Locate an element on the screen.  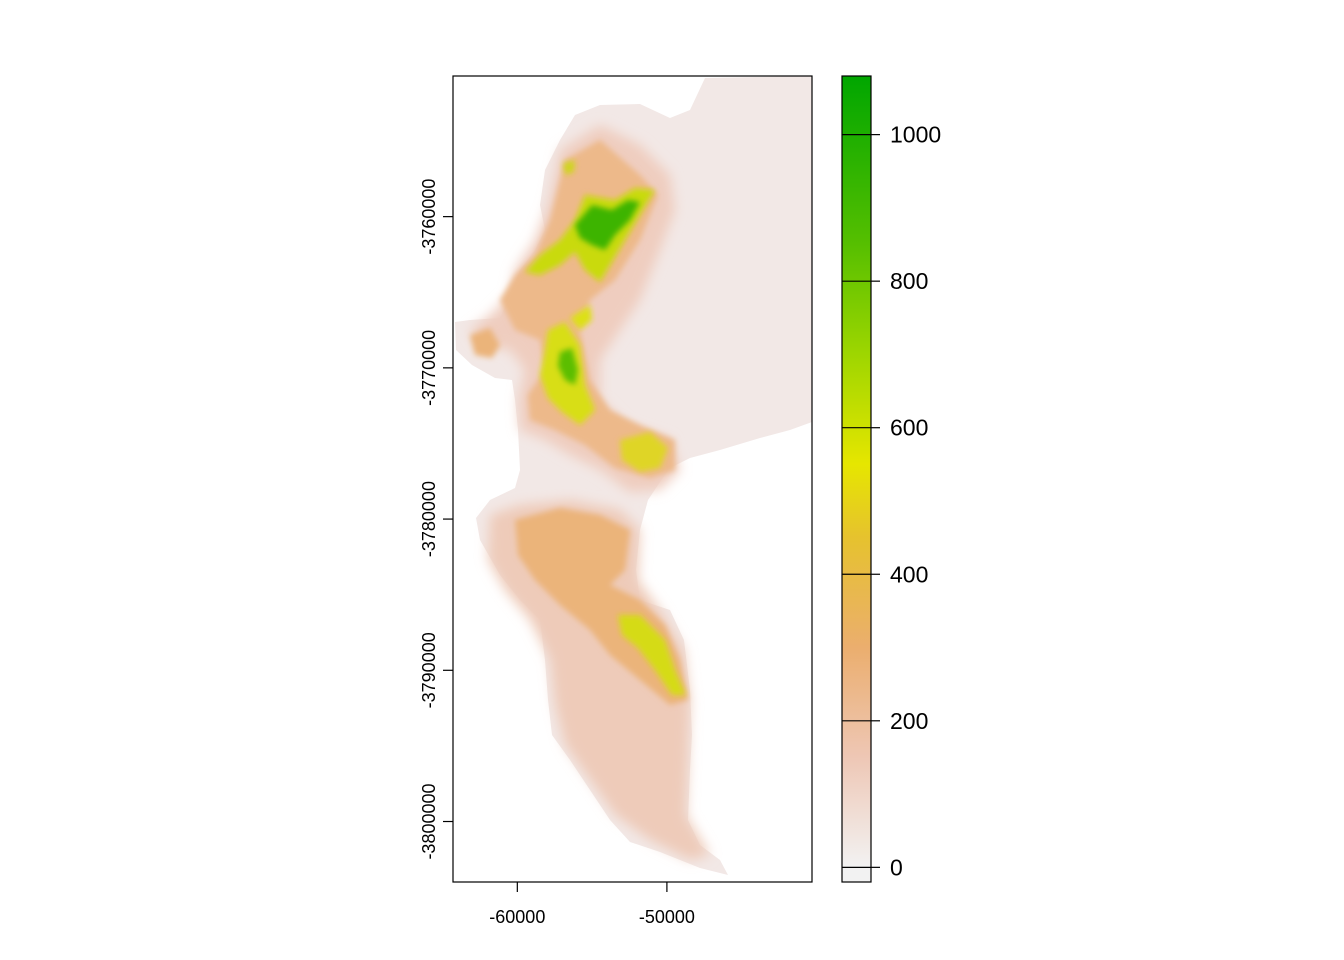
y-tick-label: -3800000 is located at coordinates (429, 821).